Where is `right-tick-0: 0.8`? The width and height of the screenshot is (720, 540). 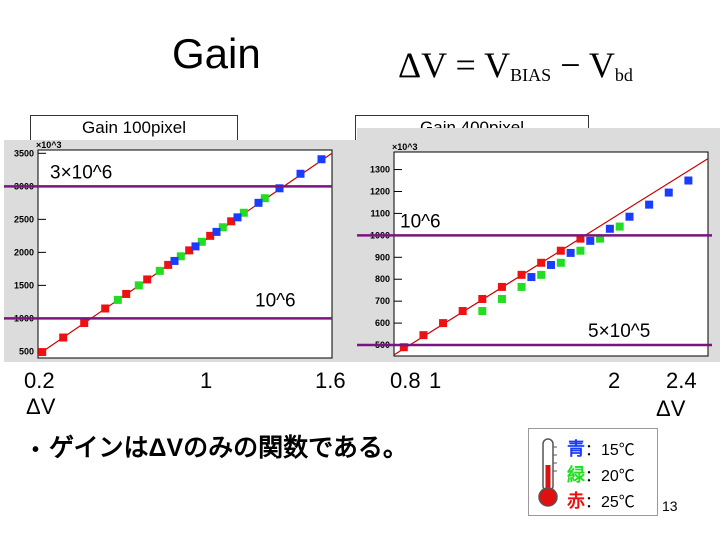
right-tick-0: 0.8 is located at coordinates (405, 380).